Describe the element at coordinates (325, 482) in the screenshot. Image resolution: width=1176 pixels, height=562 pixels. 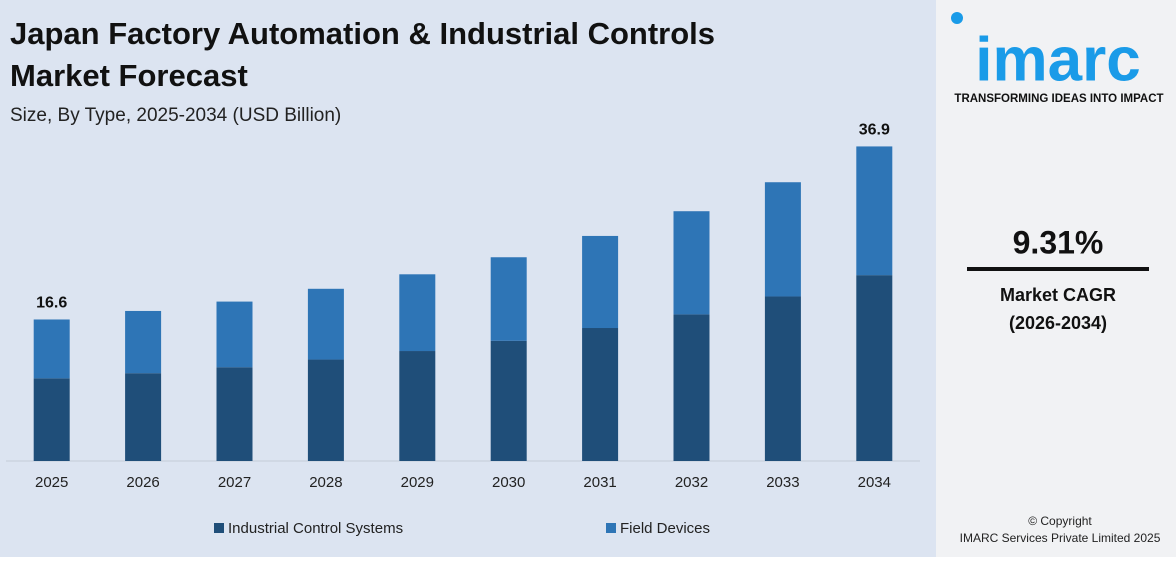
I see `x-tick-label: 2028` at that location.